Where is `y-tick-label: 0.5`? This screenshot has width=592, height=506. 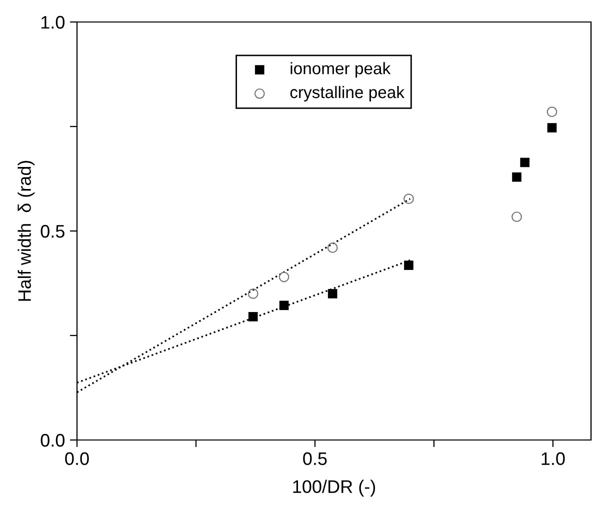
y-tick-label: 0.5 is located at coordinates (52, 231).